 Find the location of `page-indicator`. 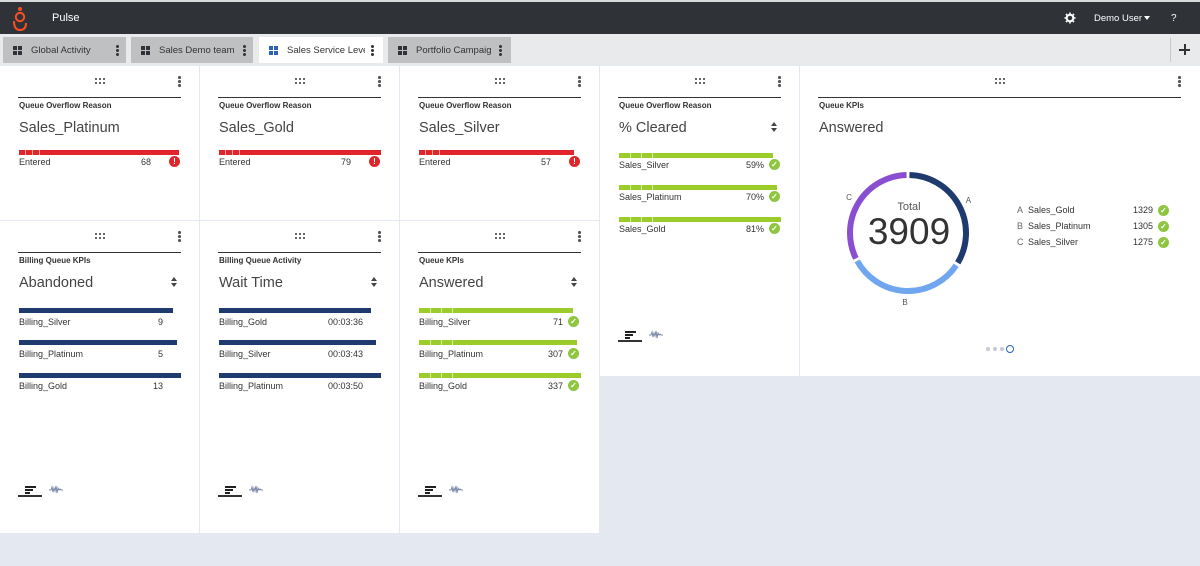

page-indicator is located at coordinates (1000, 349).